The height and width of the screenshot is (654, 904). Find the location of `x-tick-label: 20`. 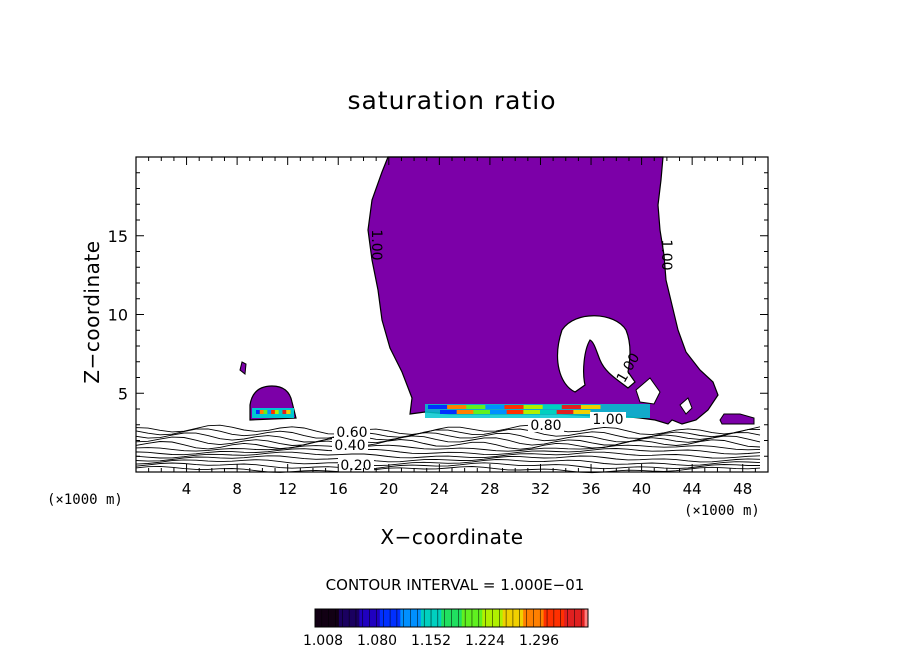

x-tick-label: 20 is located at coordinates (388, 489).